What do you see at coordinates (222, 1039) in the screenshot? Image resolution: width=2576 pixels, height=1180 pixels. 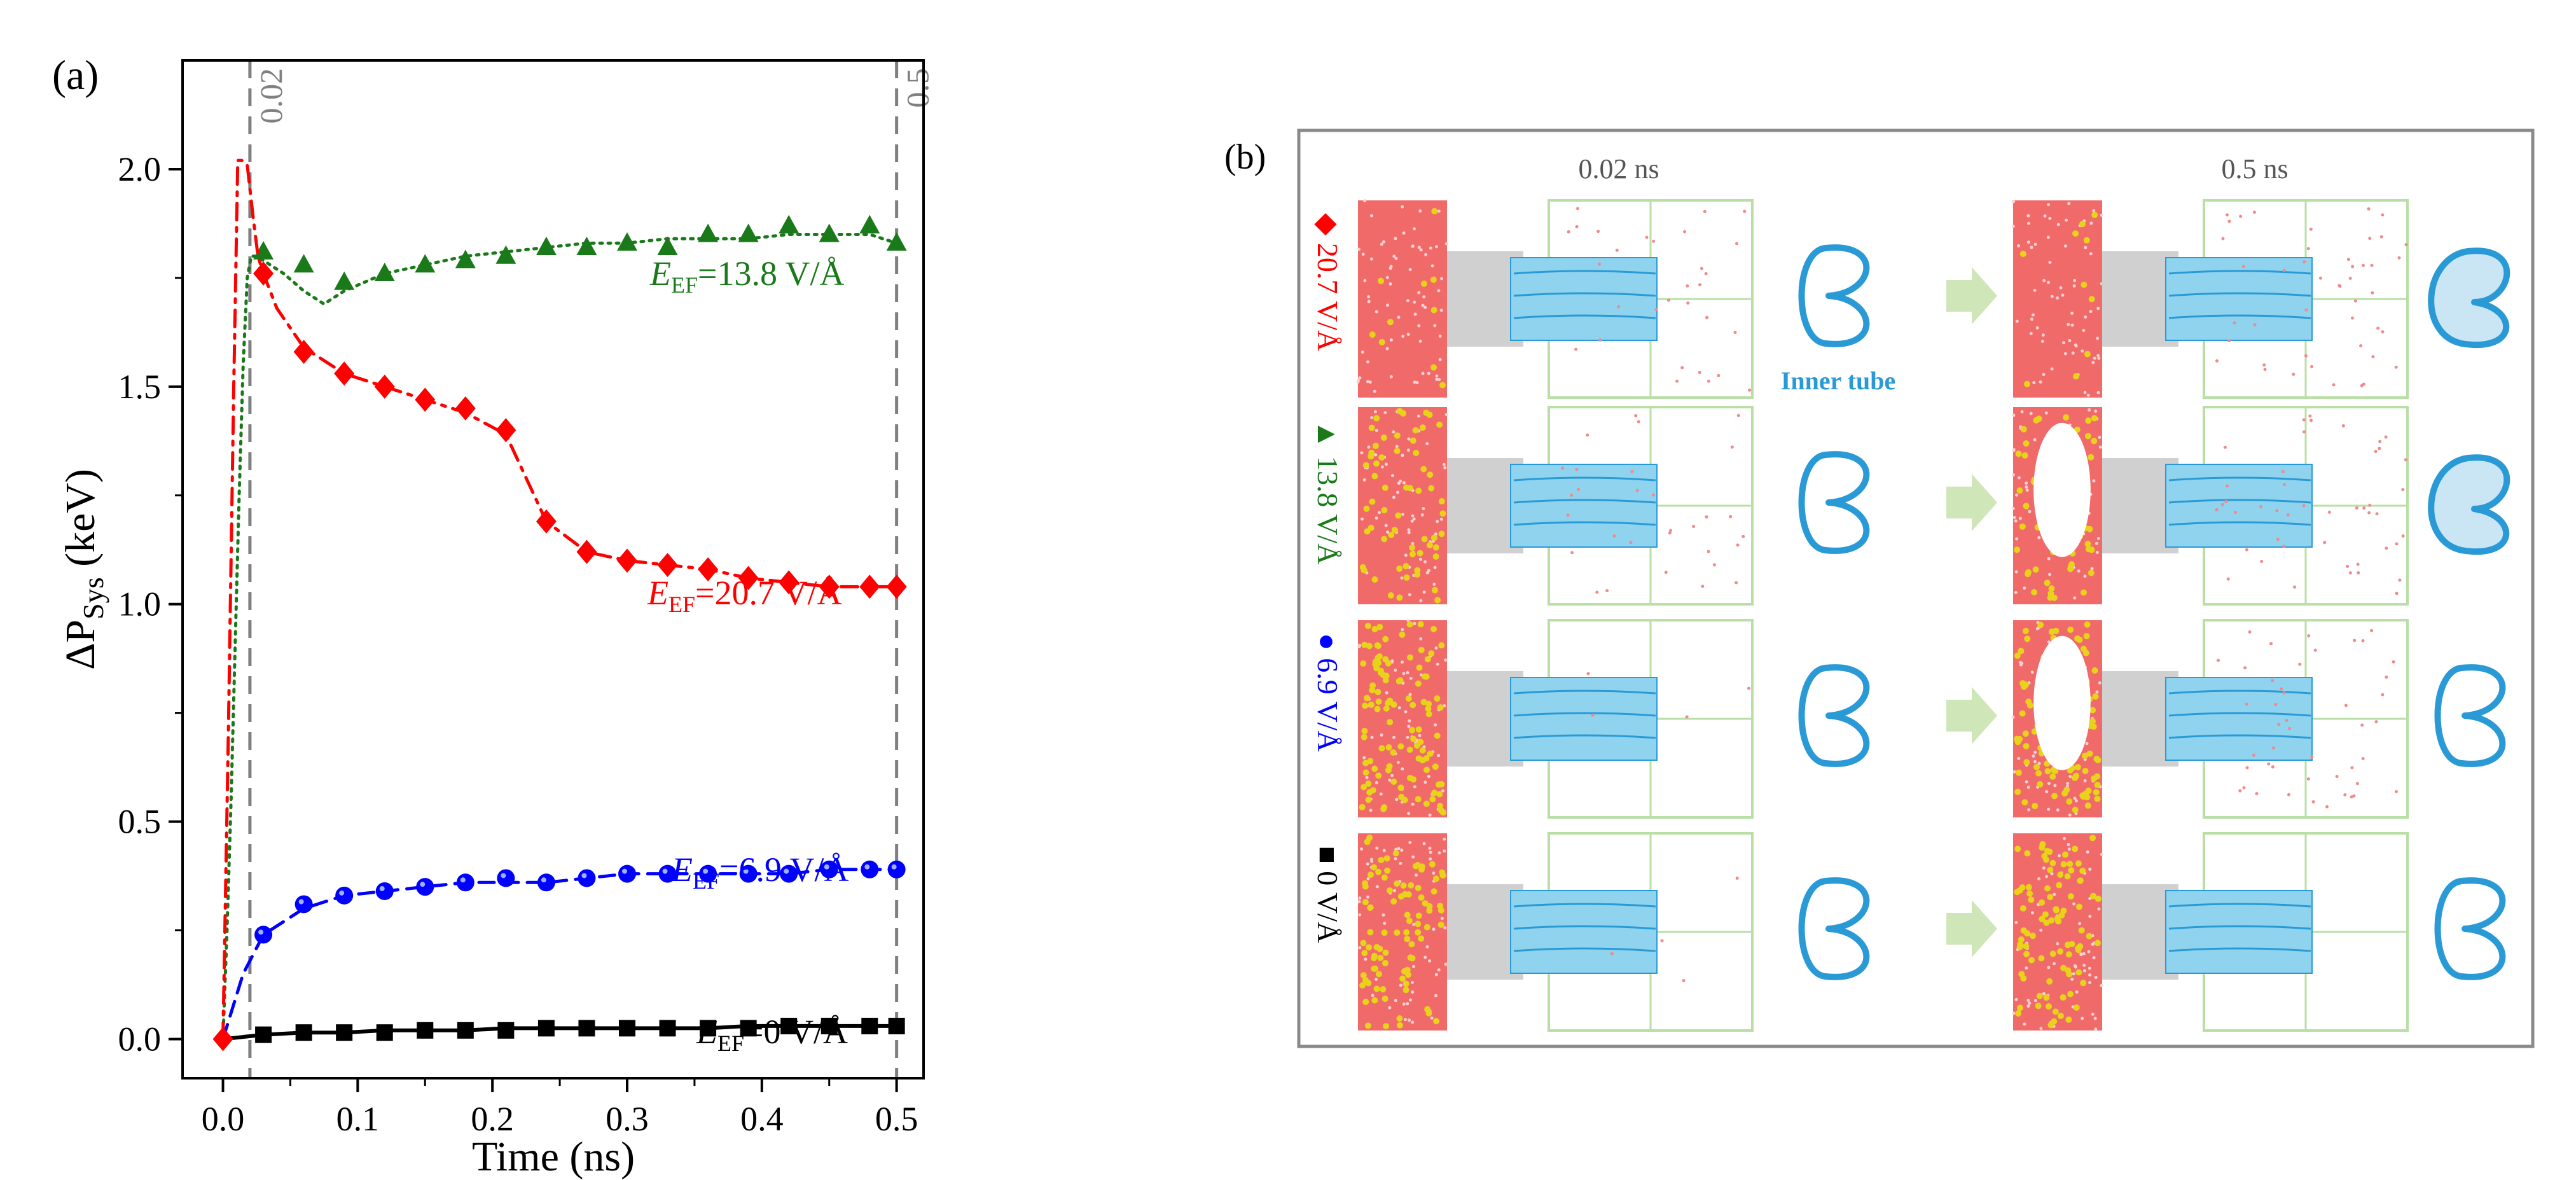 I see `origin-point` at bounding box center [222, 1039].